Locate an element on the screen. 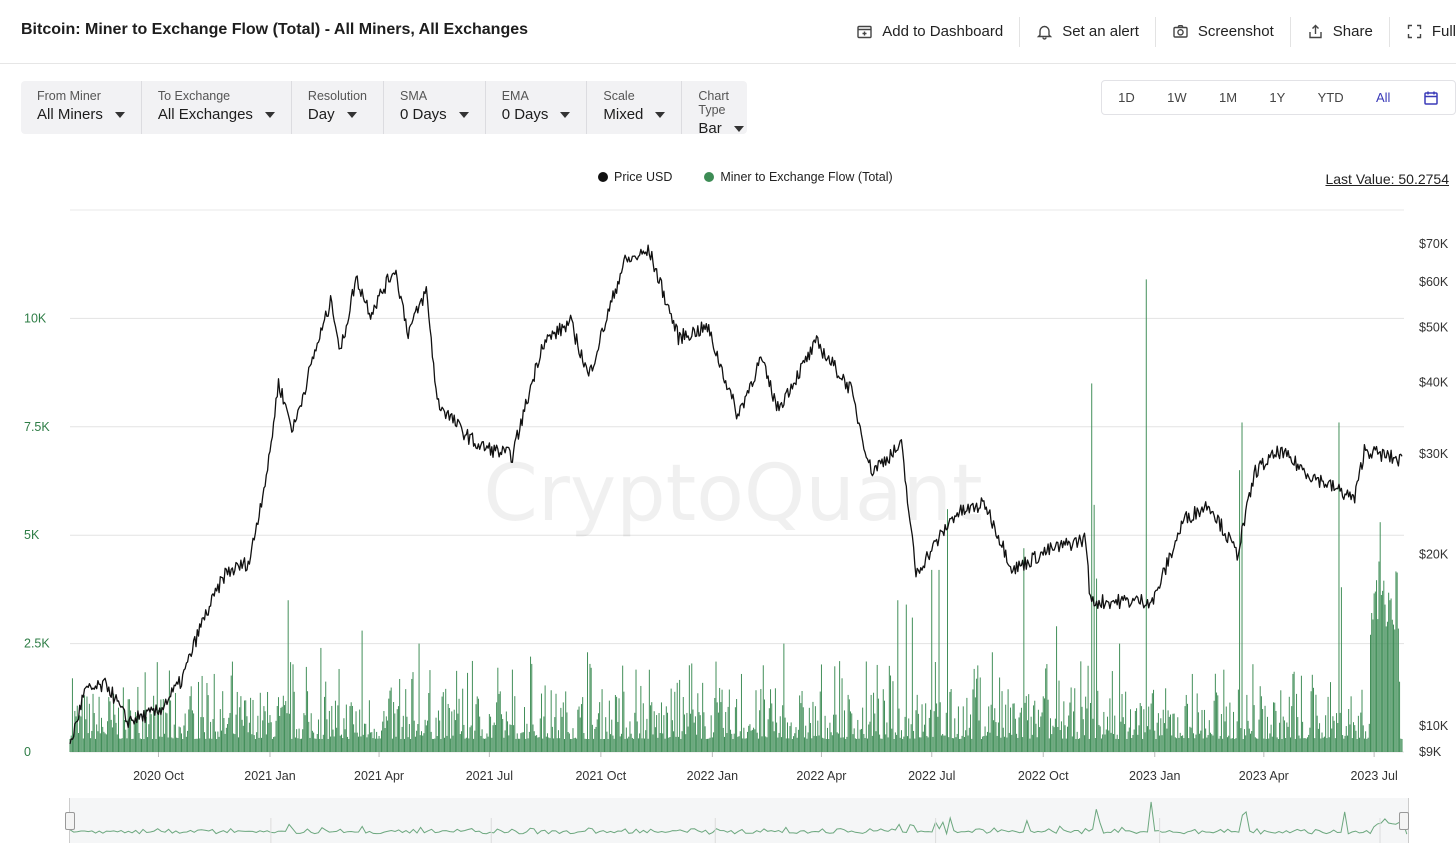 The width and height of the screenshot is (1456, 848). navigator-right-handle is located at coordinates (1404, 821).